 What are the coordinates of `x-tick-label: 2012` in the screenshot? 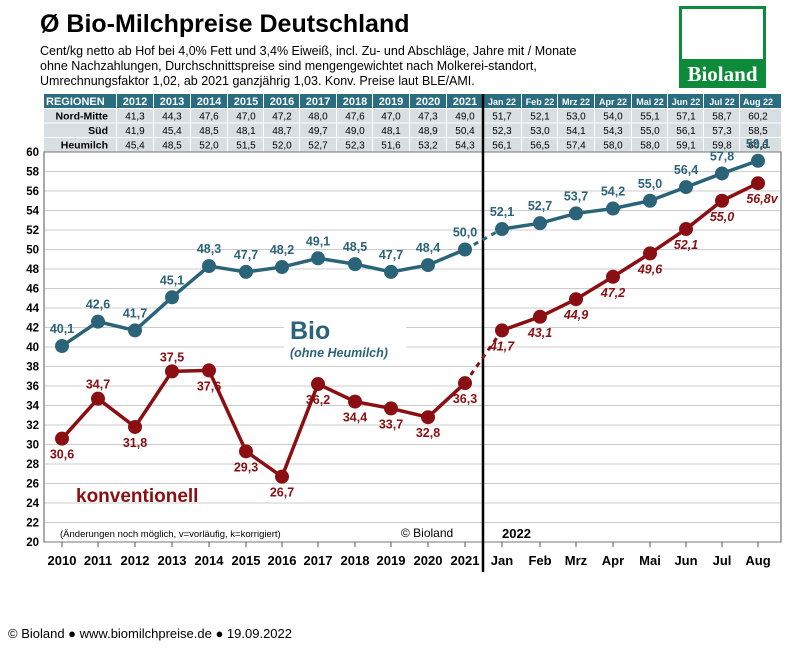 It's located at (135, 560).